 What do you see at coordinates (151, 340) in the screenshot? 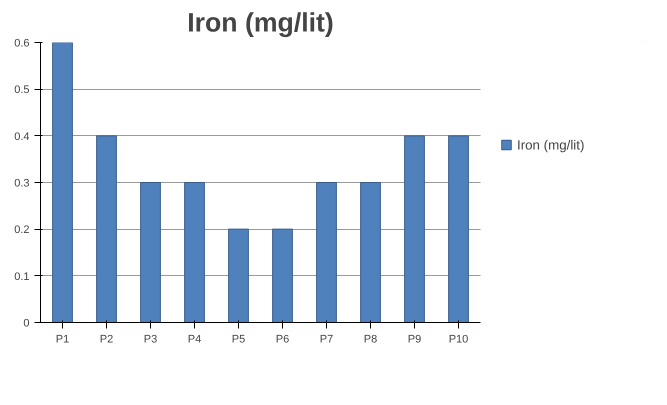
I see `x-tick-label: P3` at bounding box center [151, 340].